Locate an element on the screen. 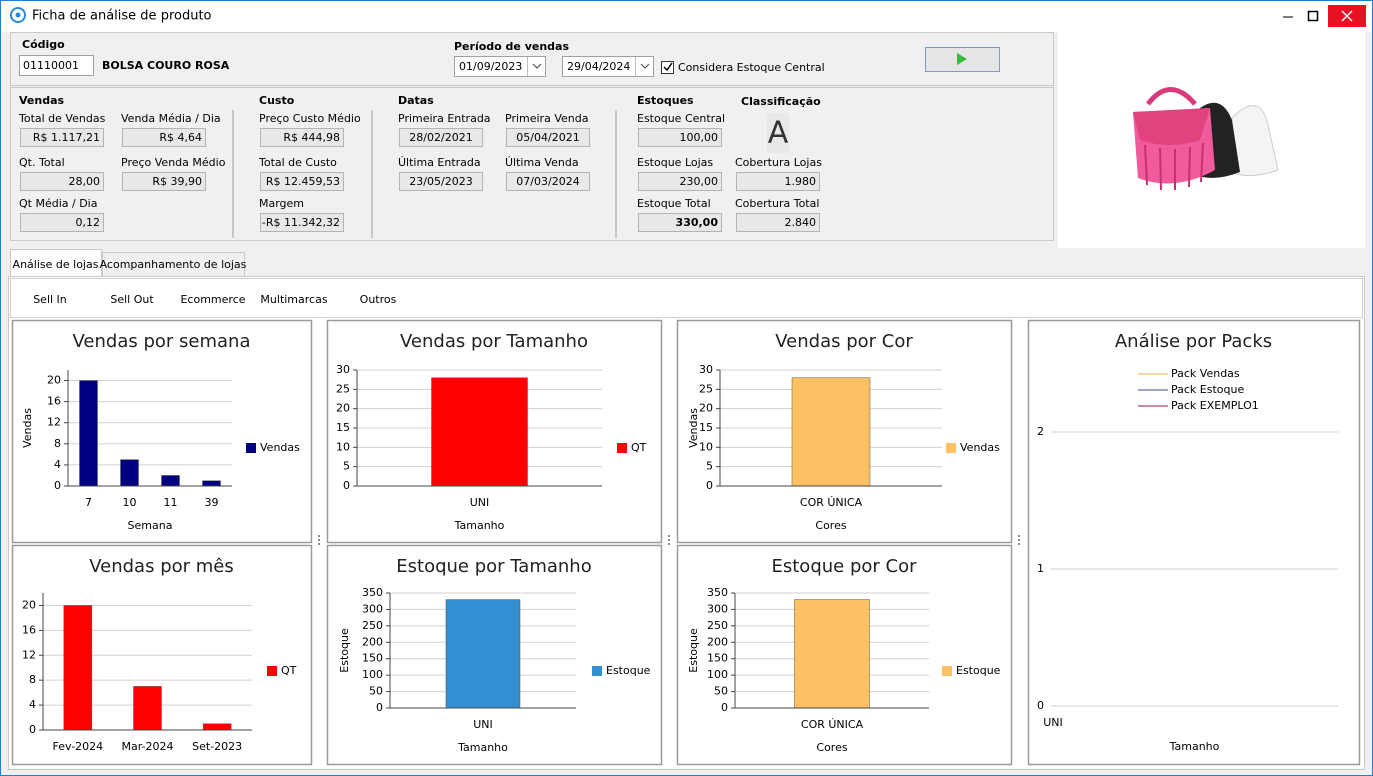 This screenshot has height=776, width=1373. field-value: 28,00 is located at coordinates (85, 181).